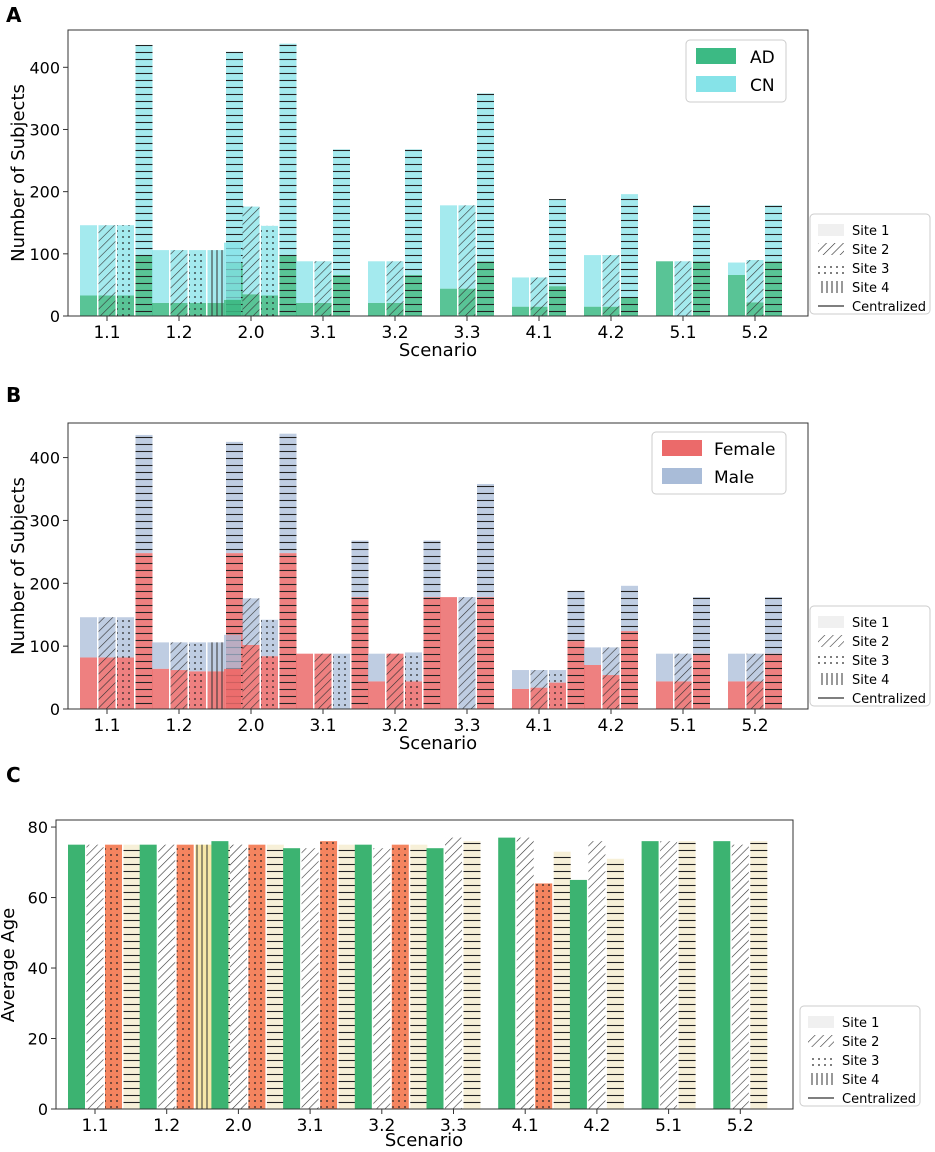 Image resolution: width=935 pixels, height=1152 pixels. I want to click on panel-c-y-label: Average Age, so click(9, 965).